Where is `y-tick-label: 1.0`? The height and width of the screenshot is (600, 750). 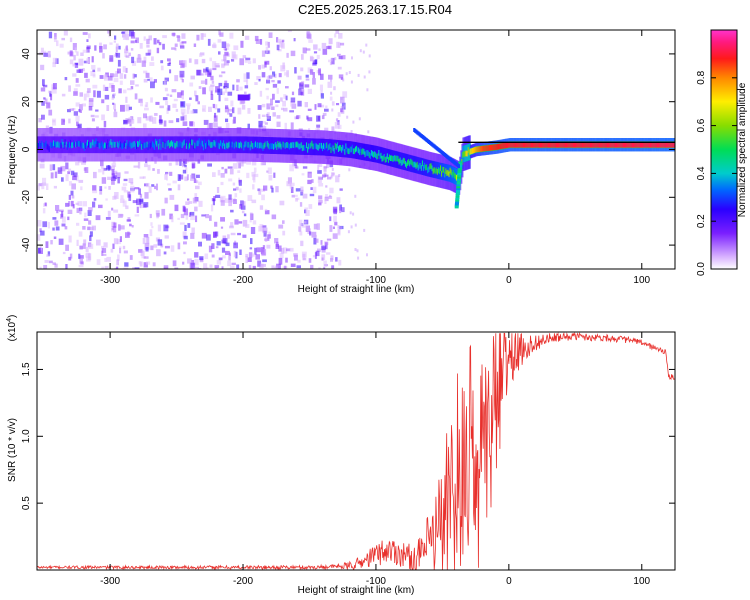
y-tick-label: 1.0 is located at coordinates (26, 436).